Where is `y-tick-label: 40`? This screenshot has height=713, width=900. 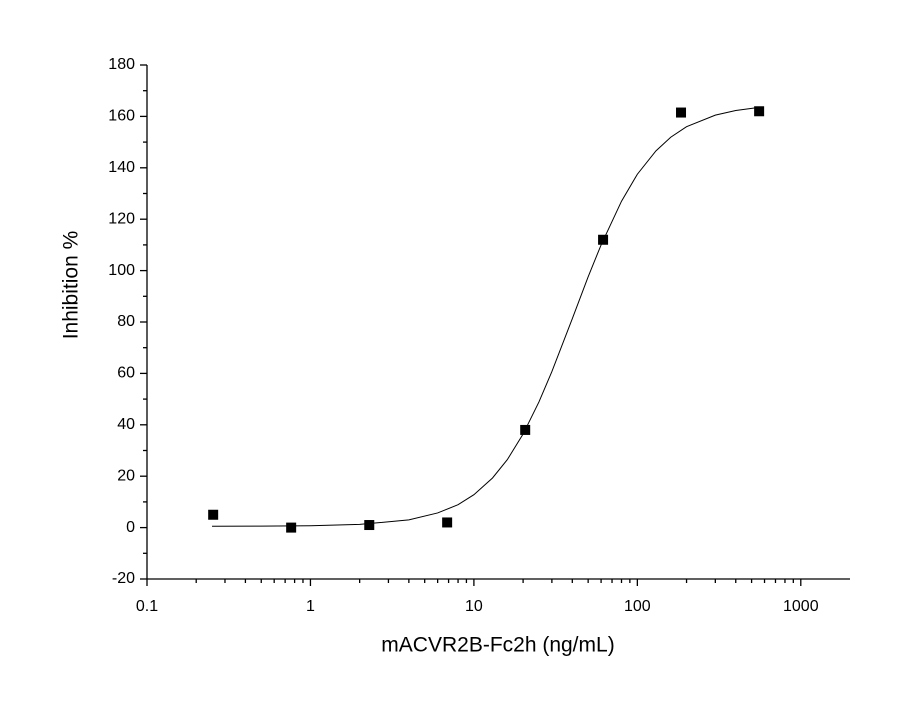 y-tick-label: 40 is located at coordinates (126, 424).